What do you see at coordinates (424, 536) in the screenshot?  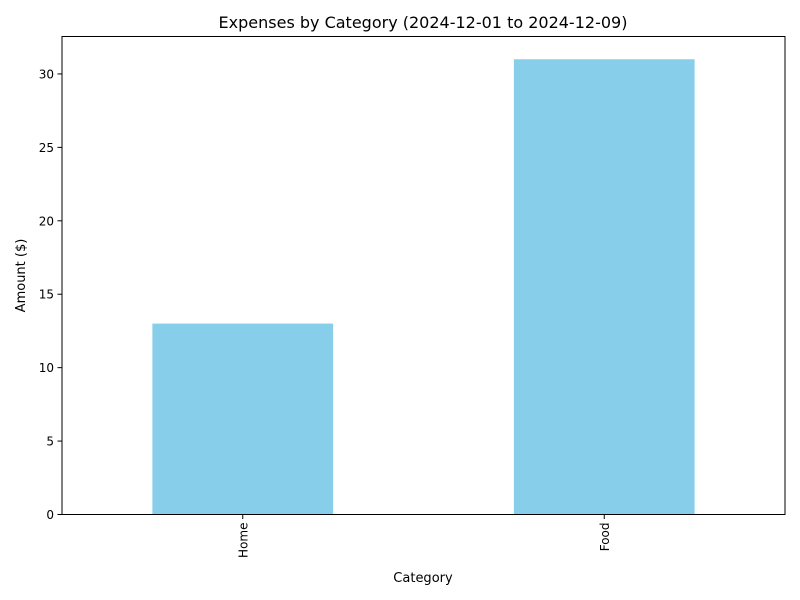 I see `x-axis-ticks: Home Food` at bounding box center [424, 536].